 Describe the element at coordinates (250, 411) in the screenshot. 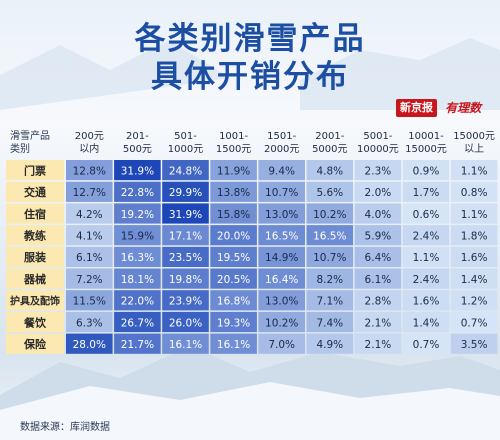

I see `bottom-snow` at that location.